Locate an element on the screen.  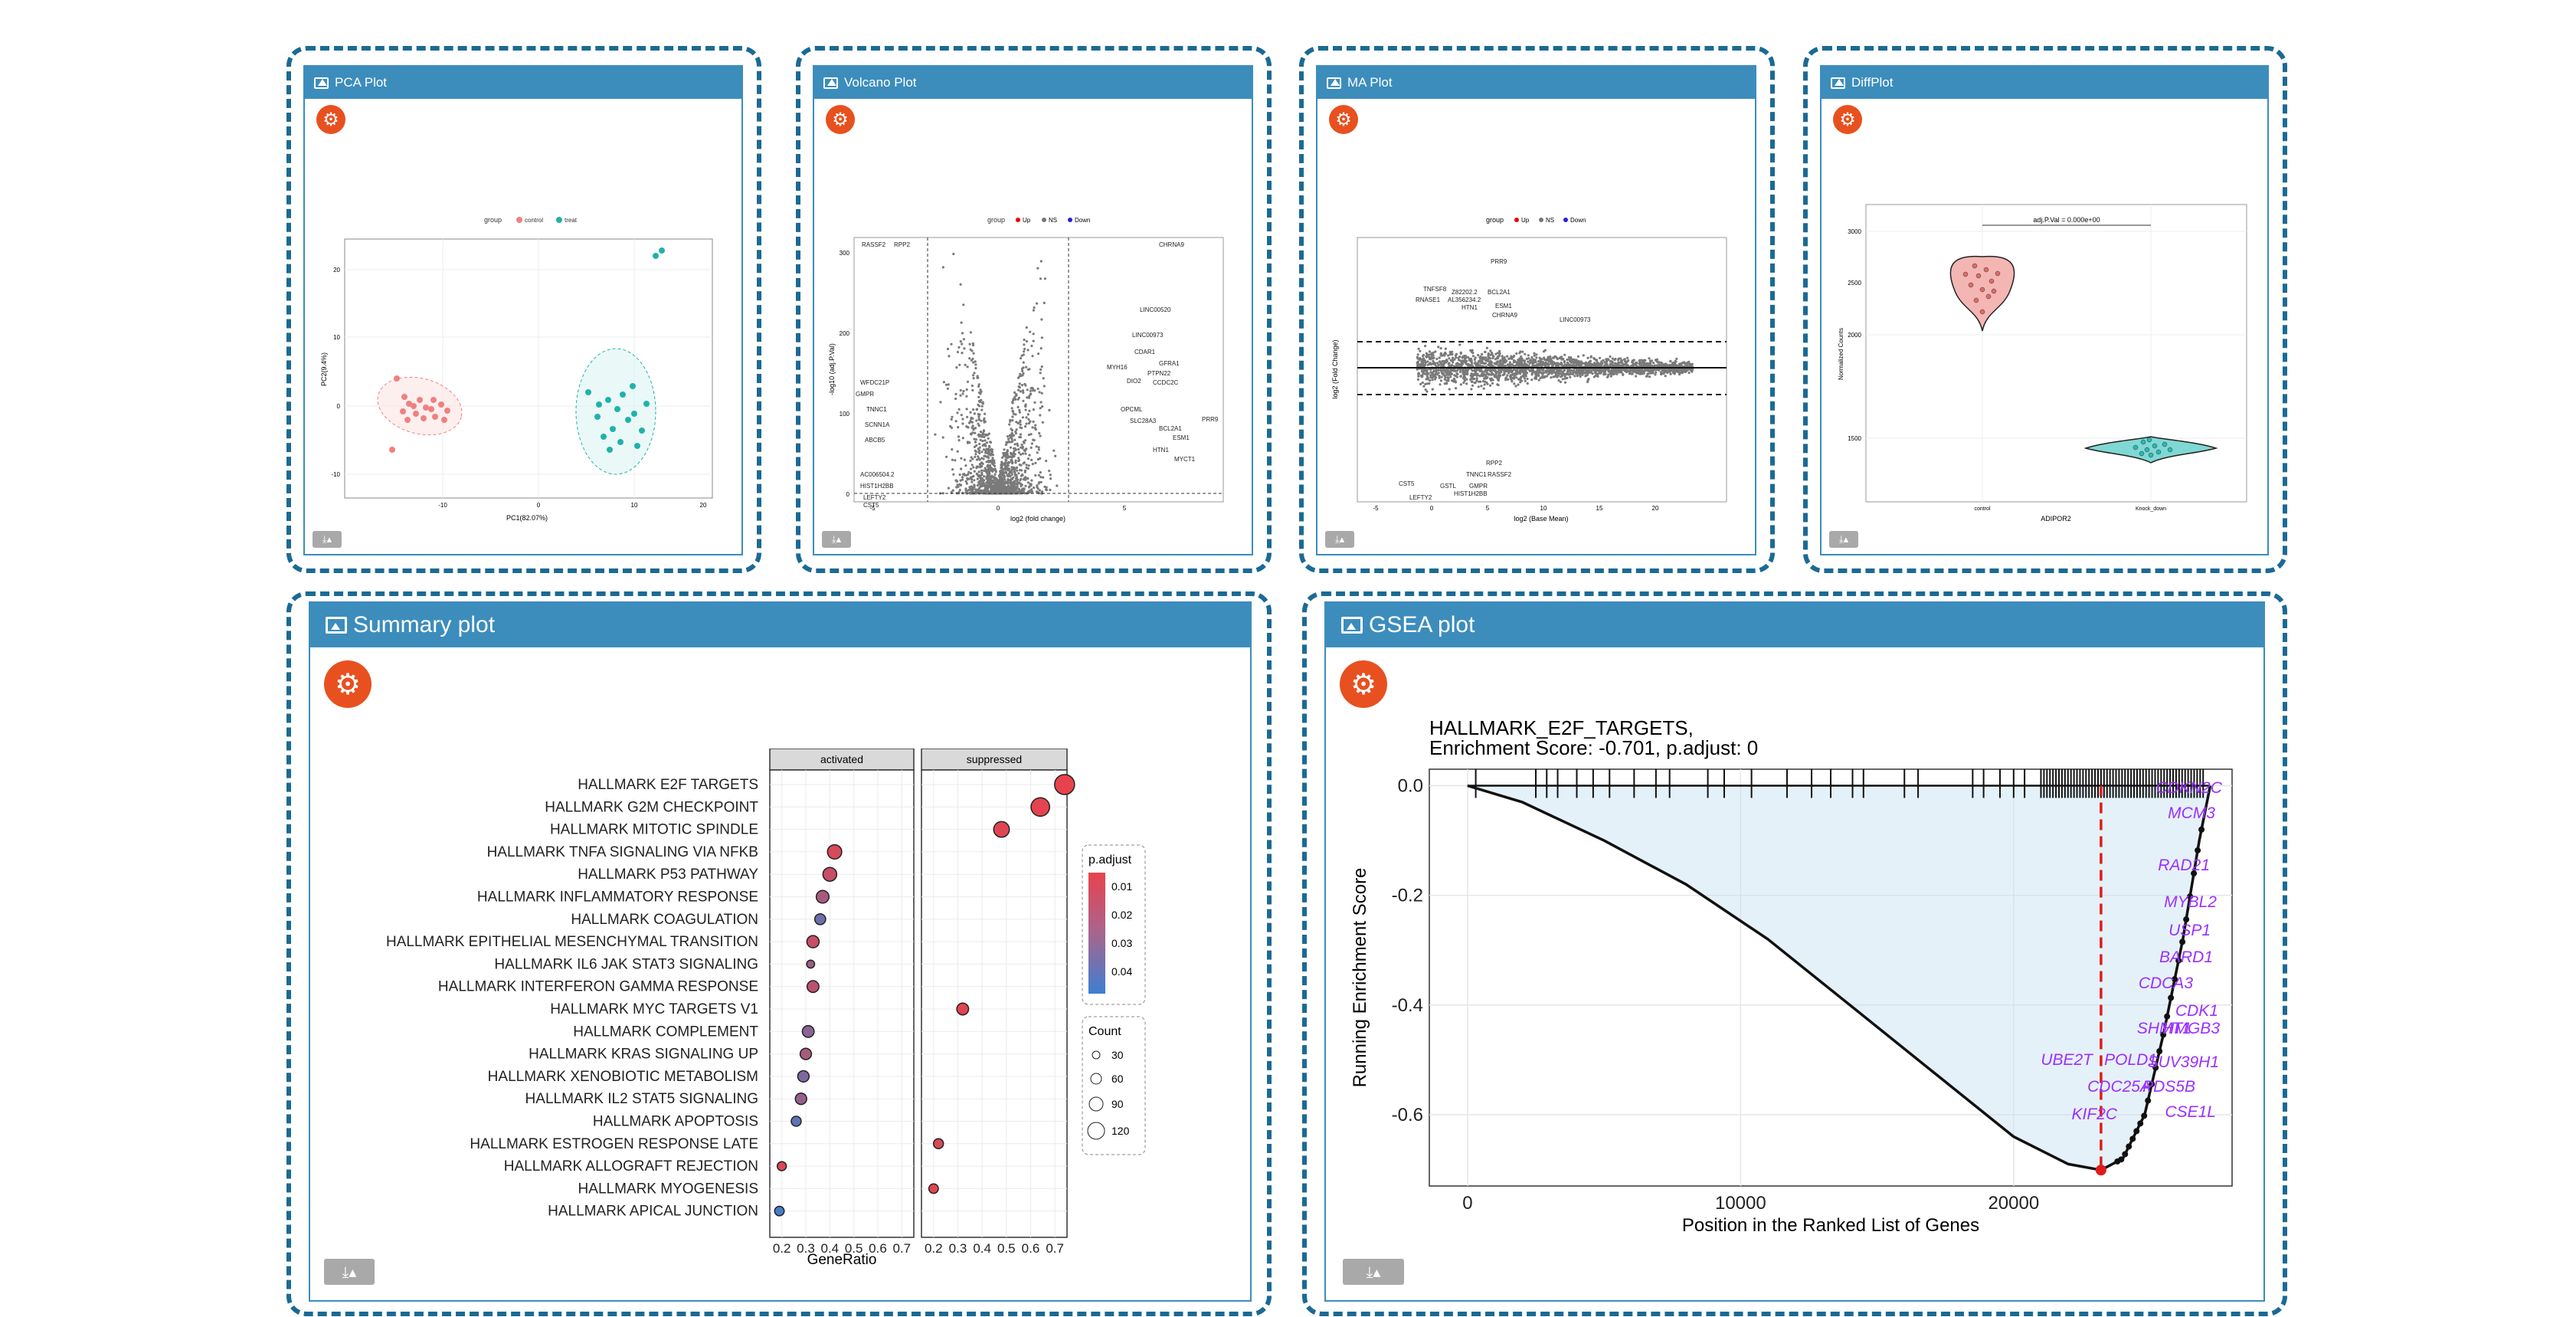
term-label: HALLMARK APICAL JUNCTION is located at coordinates (653, 1212).